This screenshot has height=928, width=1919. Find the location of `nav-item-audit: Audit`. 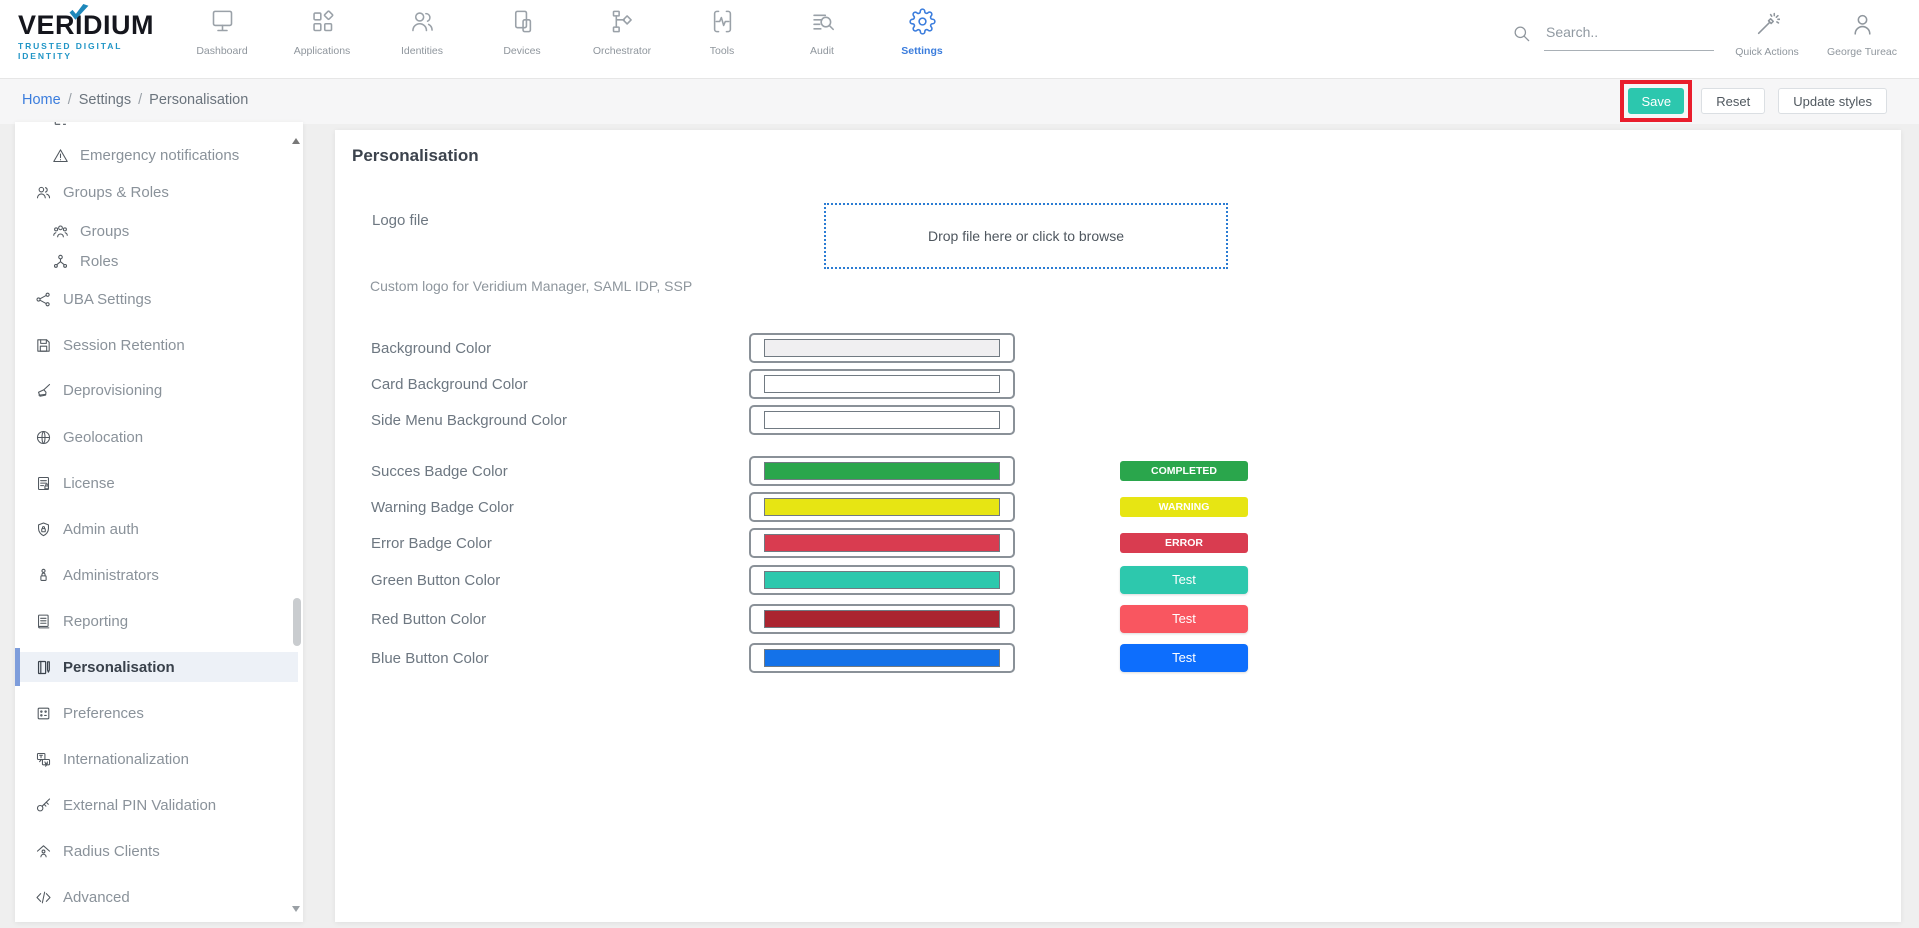

nav-item-audit: Audit is located at coordinates (822, 32).